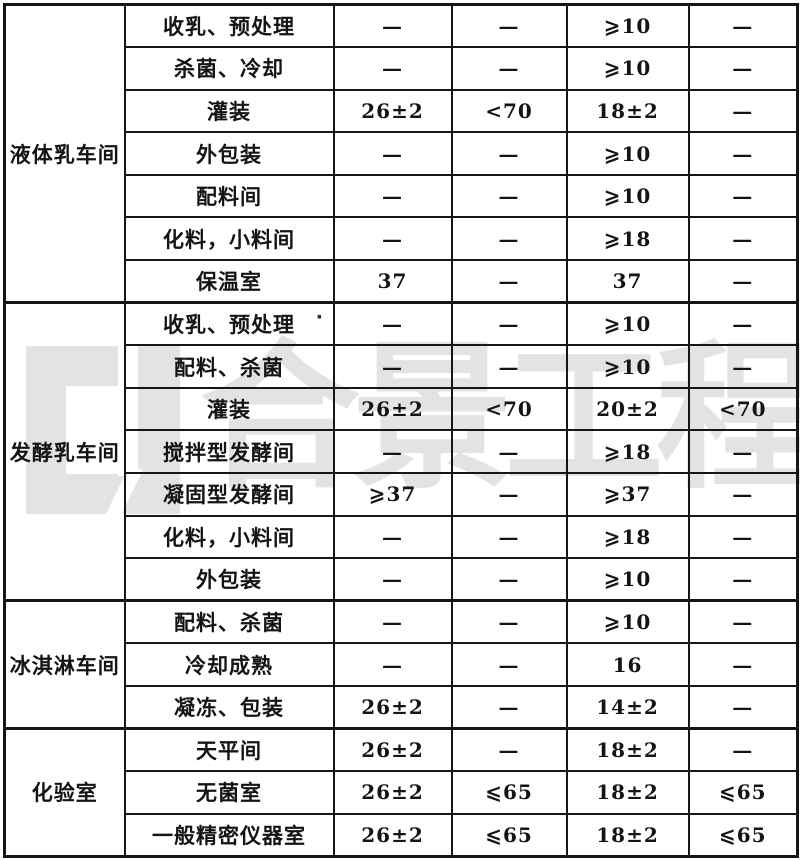 Image resolution: width=800 pixels, height=860 pixels. Describe the element at coordinates (229, 452) in the screenshot. I see `room-name-cell: 搅拌型发酵间` at that location.